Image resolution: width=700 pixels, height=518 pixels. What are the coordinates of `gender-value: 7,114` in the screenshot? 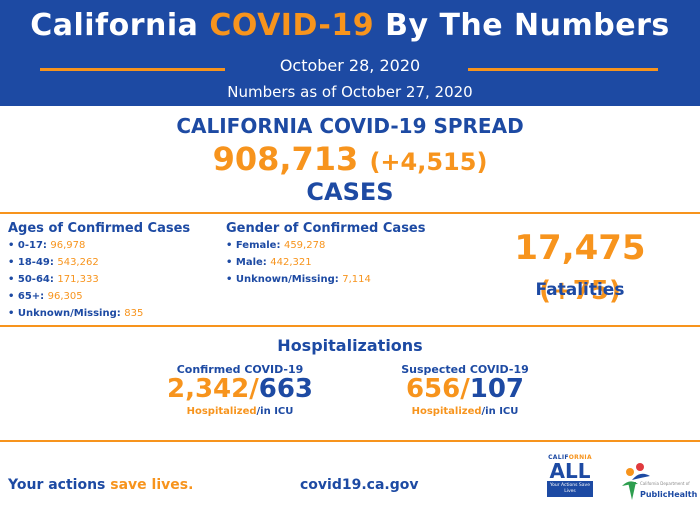 It's located at (356, 279).